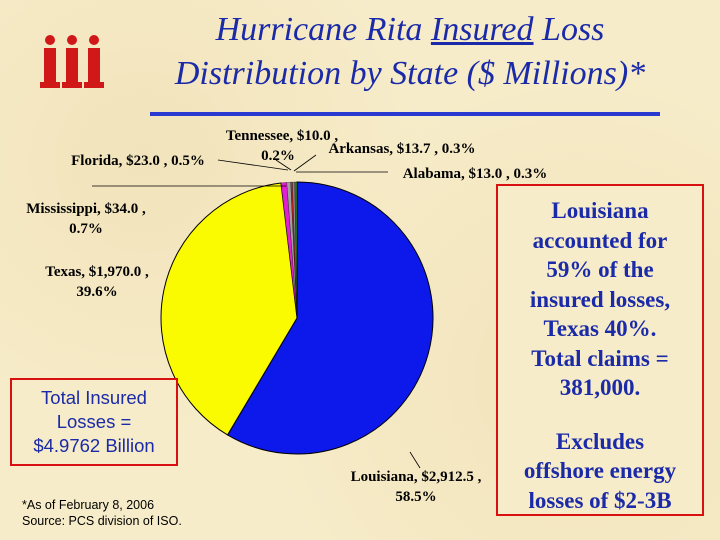 The image size is (720, 540). What do you see at coordinates (229, 309) in the screenshot?
I see `pie-slice-texas` at bounding box center [229, 309].